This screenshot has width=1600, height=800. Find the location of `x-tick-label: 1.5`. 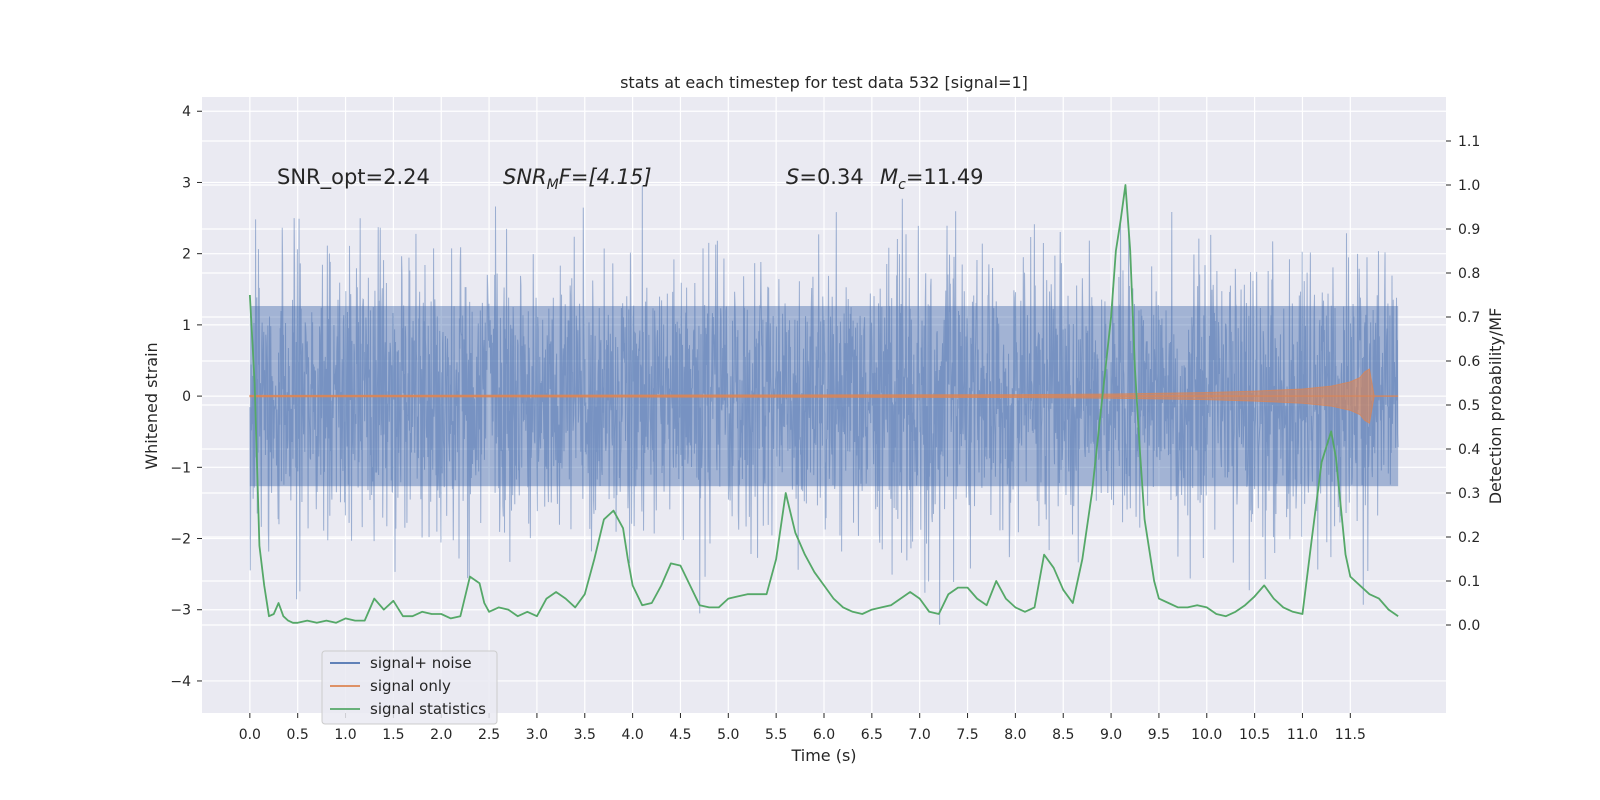

x-tick-label: 1.5 is located at coordinates (393, 735).